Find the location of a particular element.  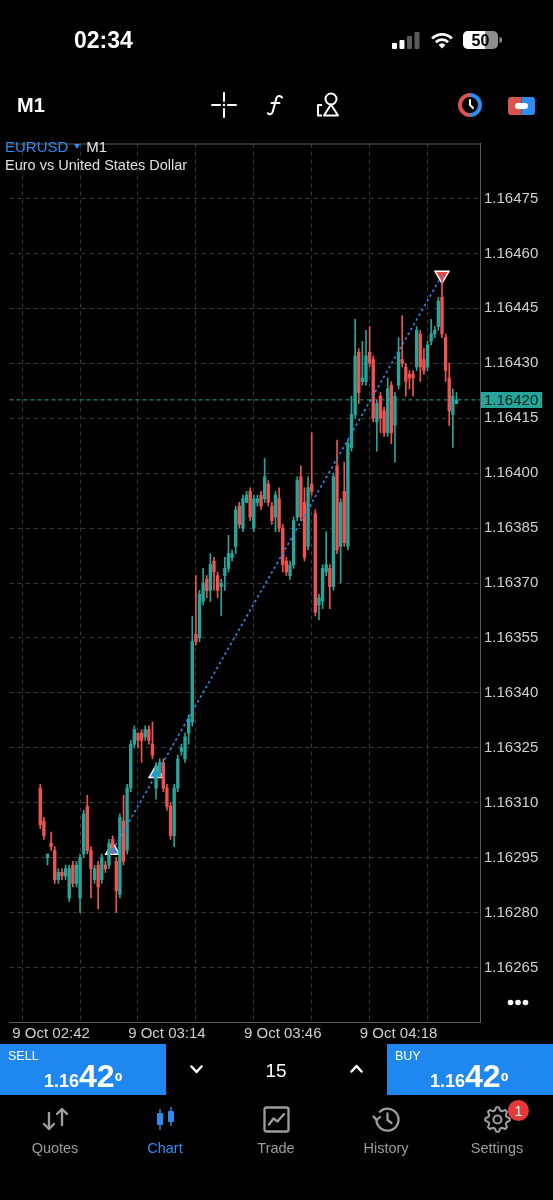

text: Quotes is located at coordinates (55, 1148).